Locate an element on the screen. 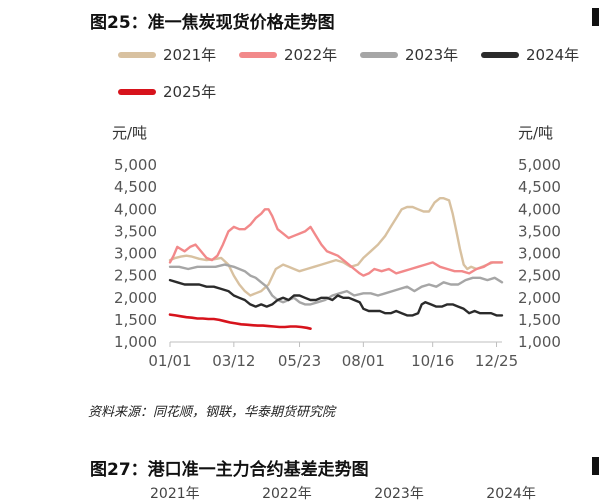  y-tick-right: 3,000 is located at coordinates (539, 254).